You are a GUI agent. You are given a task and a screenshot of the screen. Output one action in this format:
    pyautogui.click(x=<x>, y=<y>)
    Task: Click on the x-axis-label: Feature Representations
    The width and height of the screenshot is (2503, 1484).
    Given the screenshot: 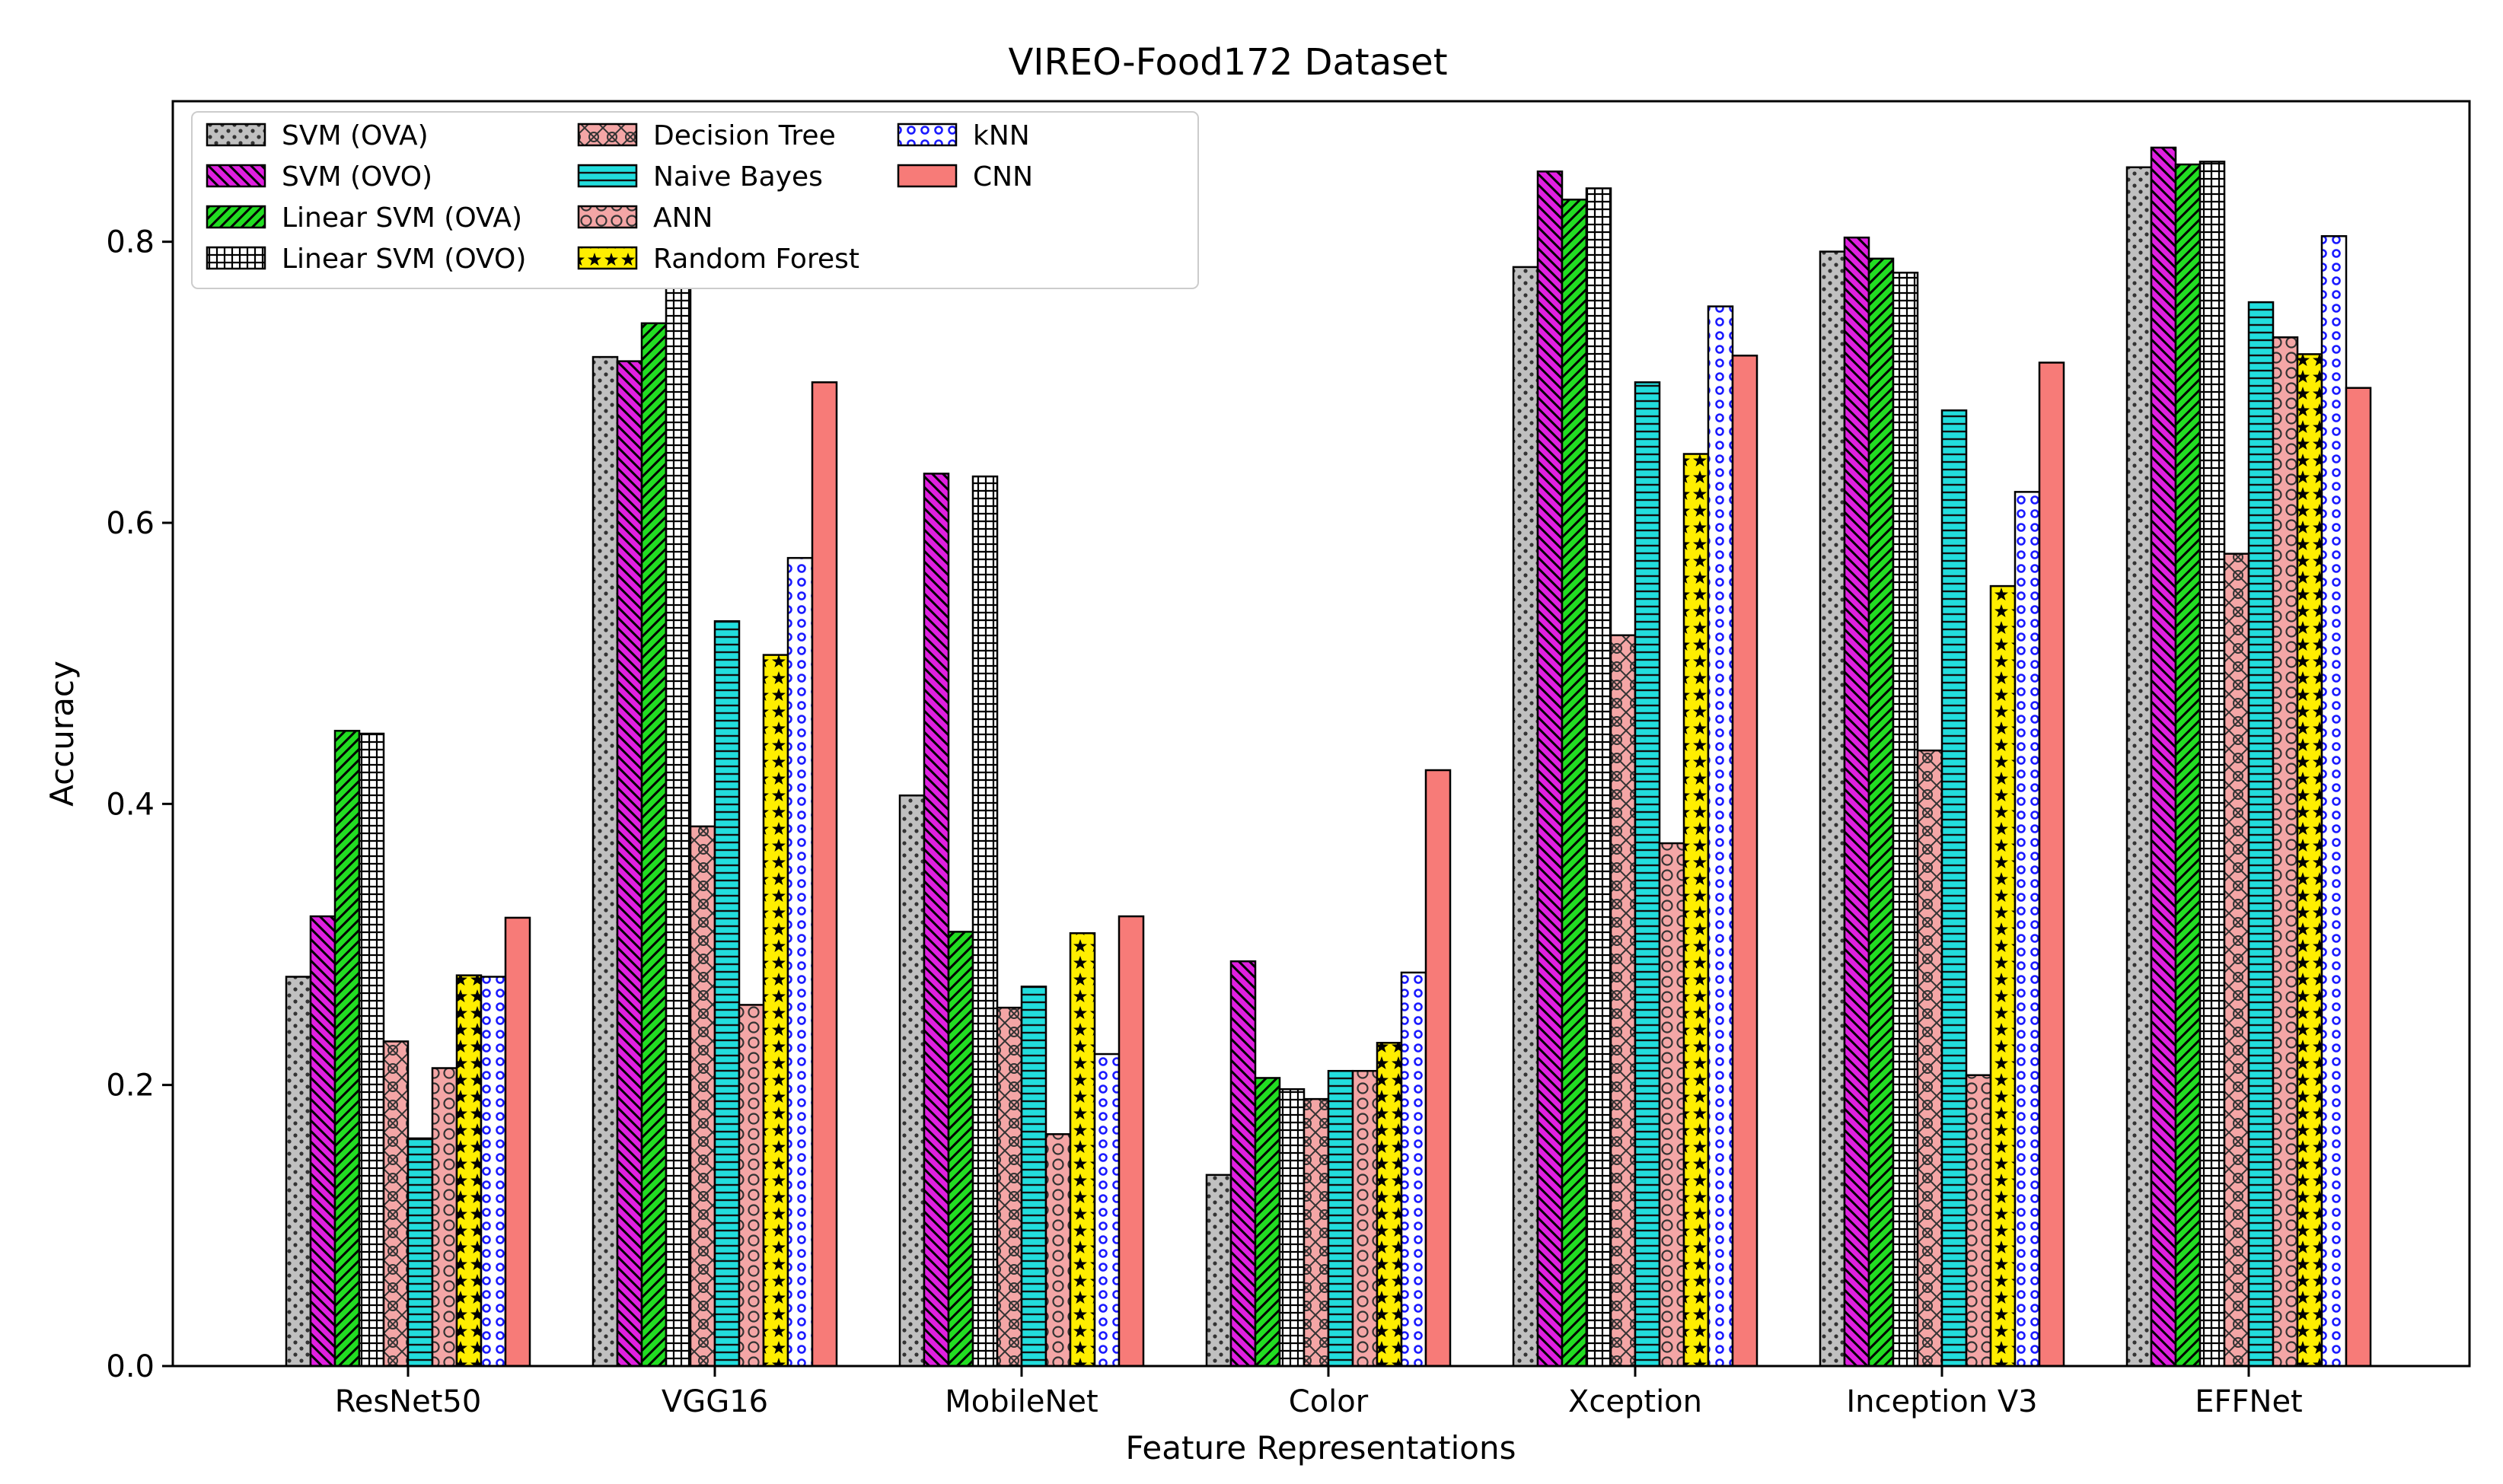 What is the action you would take?
    pyautogui.click(x=1321, y=1447)
    